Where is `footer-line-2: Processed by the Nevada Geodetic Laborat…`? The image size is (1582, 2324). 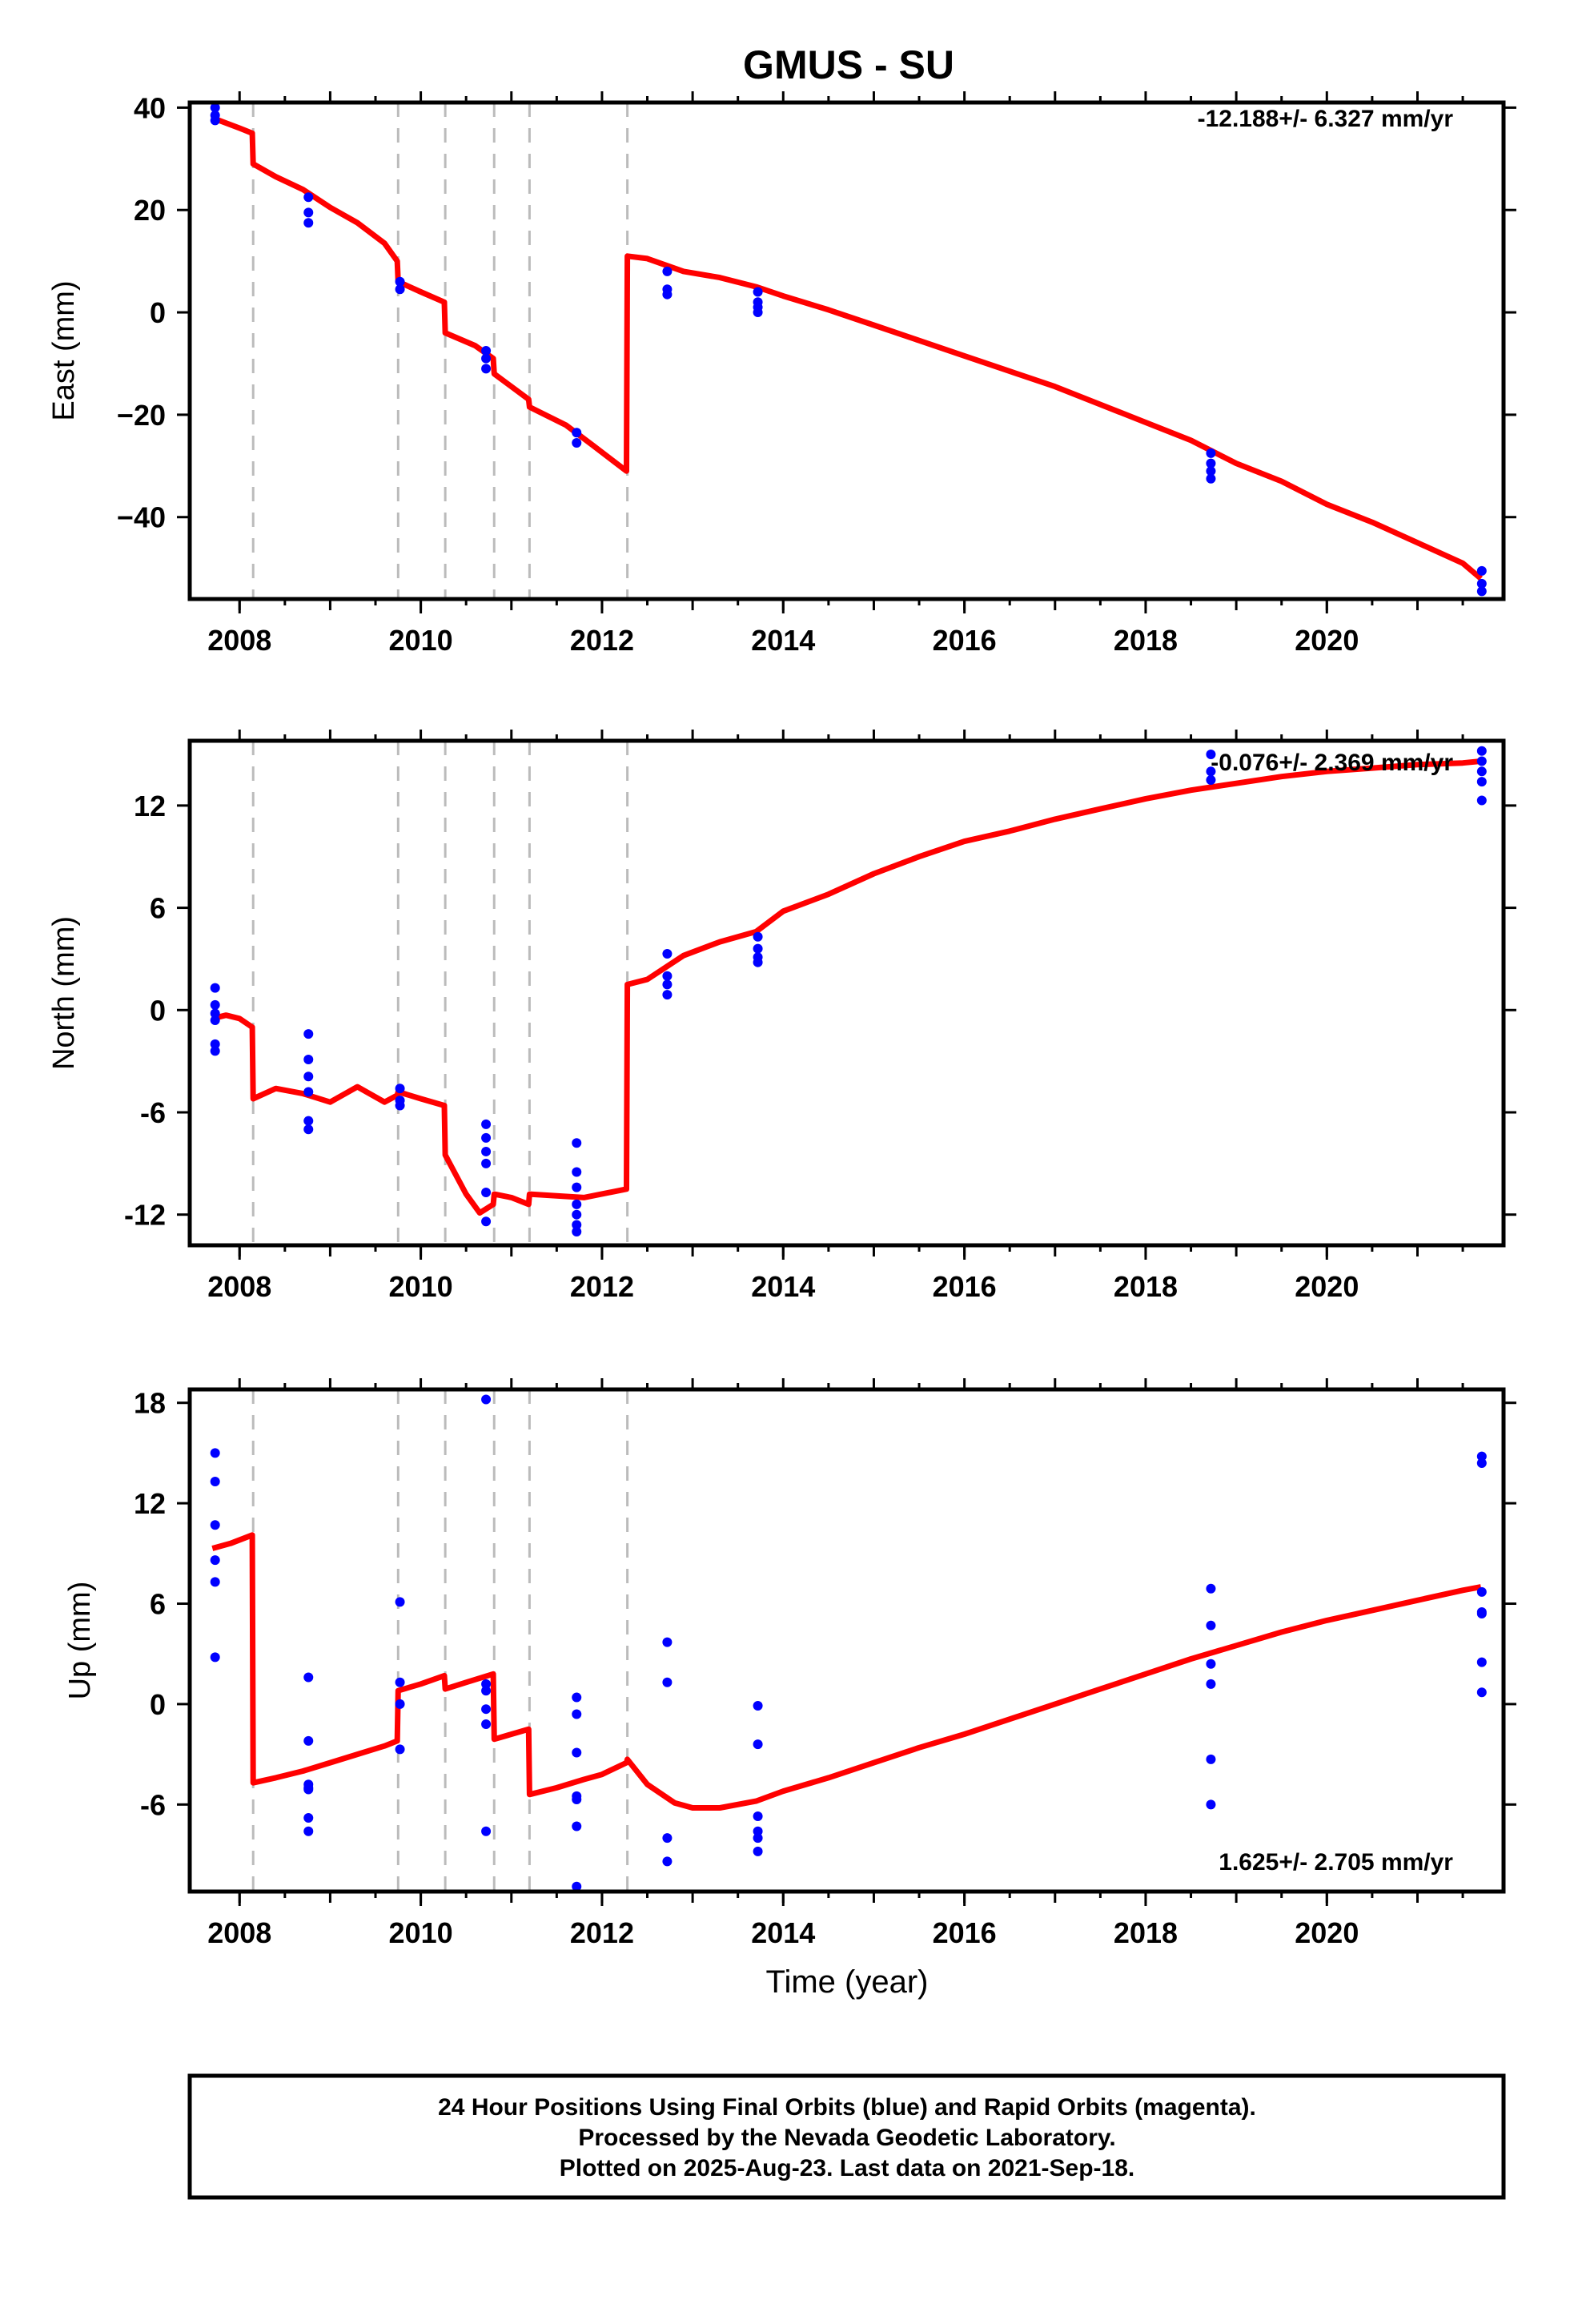
footer-line-2: Processed by the Nevada Geodetic Laborat… is located at coordinates (847, 2138).